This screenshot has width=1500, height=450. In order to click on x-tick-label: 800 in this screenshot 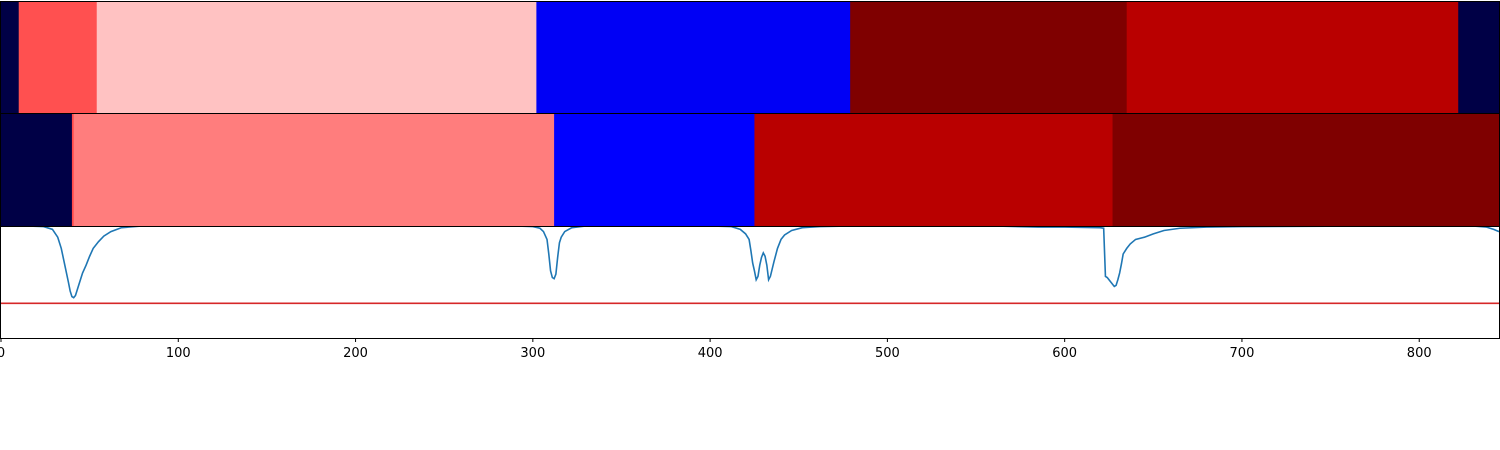, I will do `click(1419, 353)`.